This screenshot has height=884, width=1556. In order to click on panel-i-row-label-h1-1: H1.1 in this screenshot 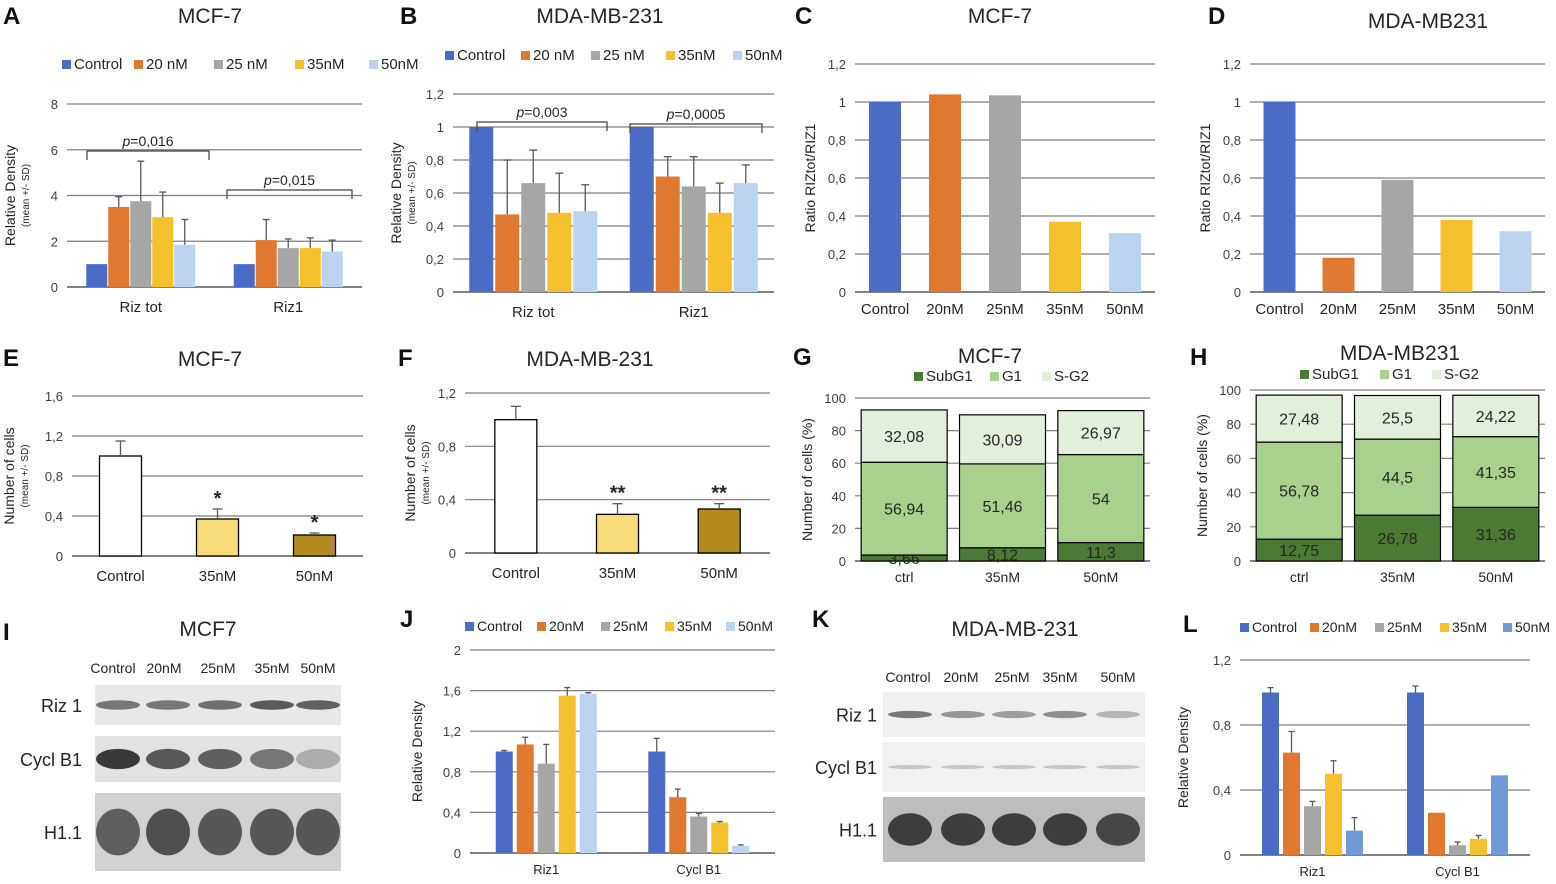, I will do `click(63, 833)`.